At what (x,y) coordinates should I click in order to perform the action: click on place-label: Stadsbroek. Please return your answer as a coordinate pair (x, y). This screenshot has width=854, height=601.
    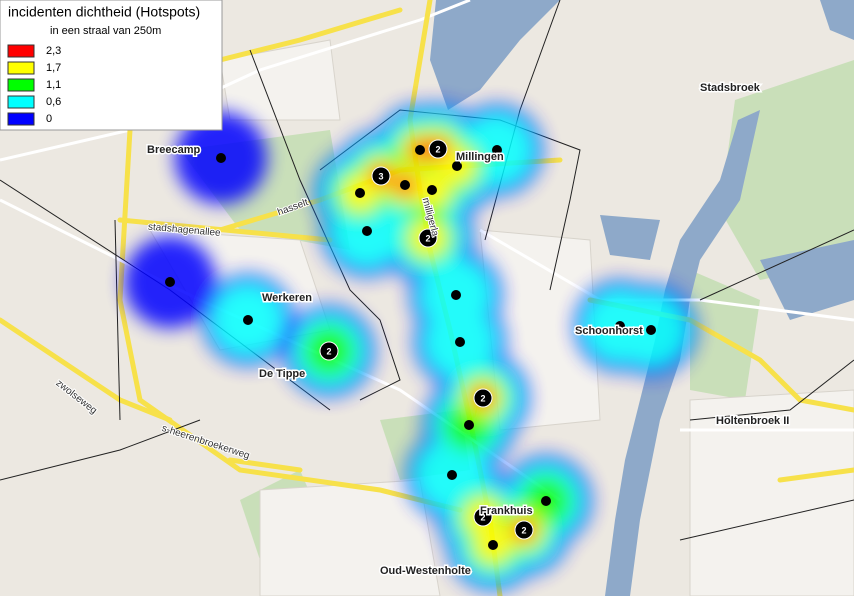
    Looking at the image, I should click on (730, 88).